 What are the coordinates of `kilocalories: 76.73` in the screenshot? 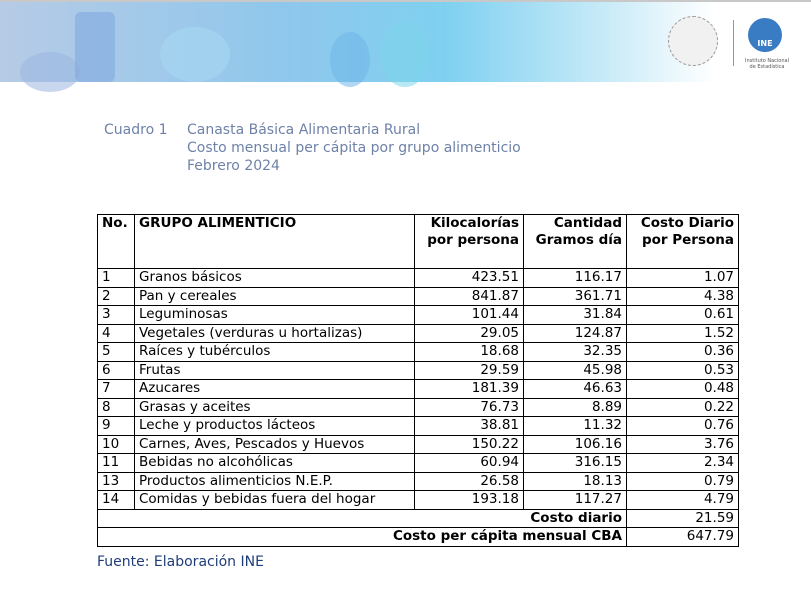 It's located at (469, 407).